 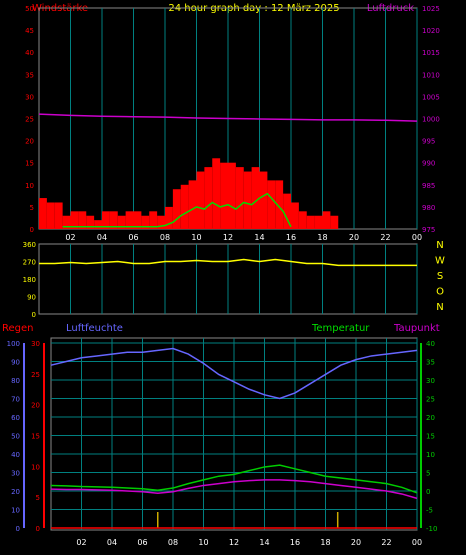 I want to click on wind-tick-label: 5, so click(x=32, y=208).